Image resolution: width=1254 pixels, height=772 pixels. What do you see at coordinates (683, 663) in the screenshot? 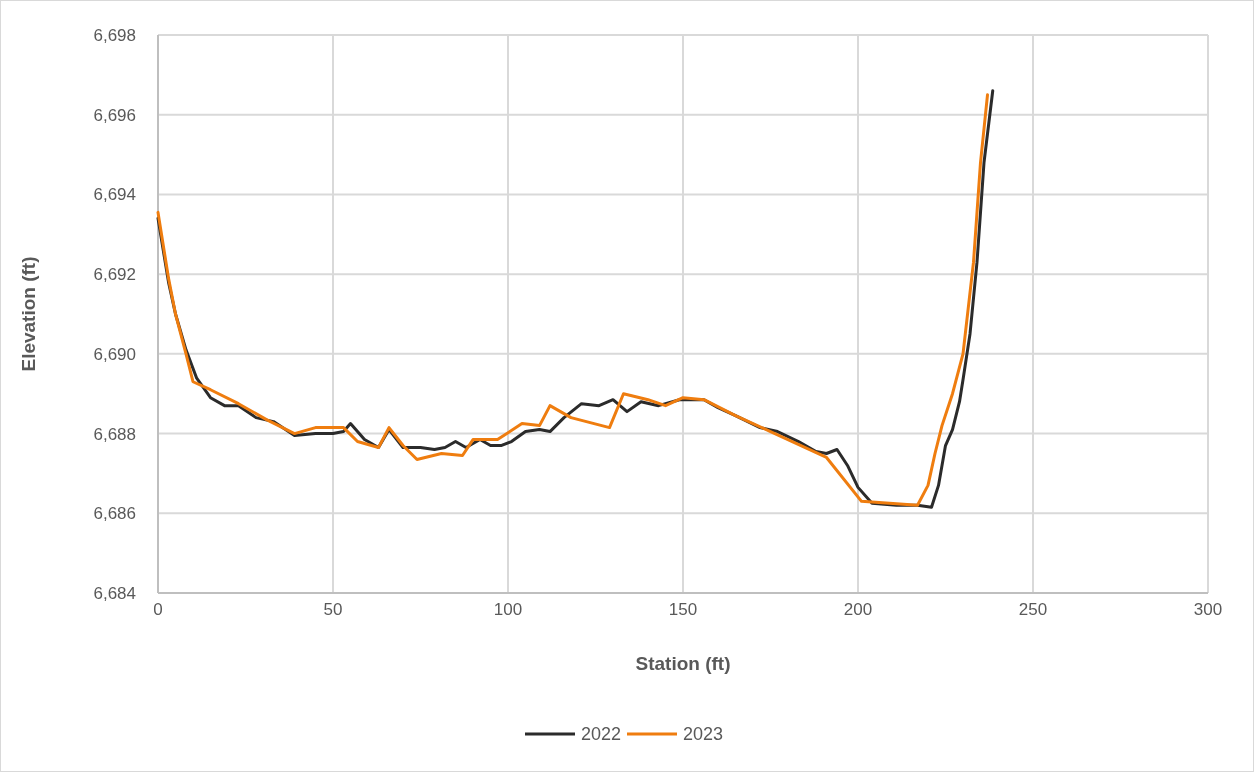
I see `x-axis-title: Station (ft)` at bounding box center [683, 663].